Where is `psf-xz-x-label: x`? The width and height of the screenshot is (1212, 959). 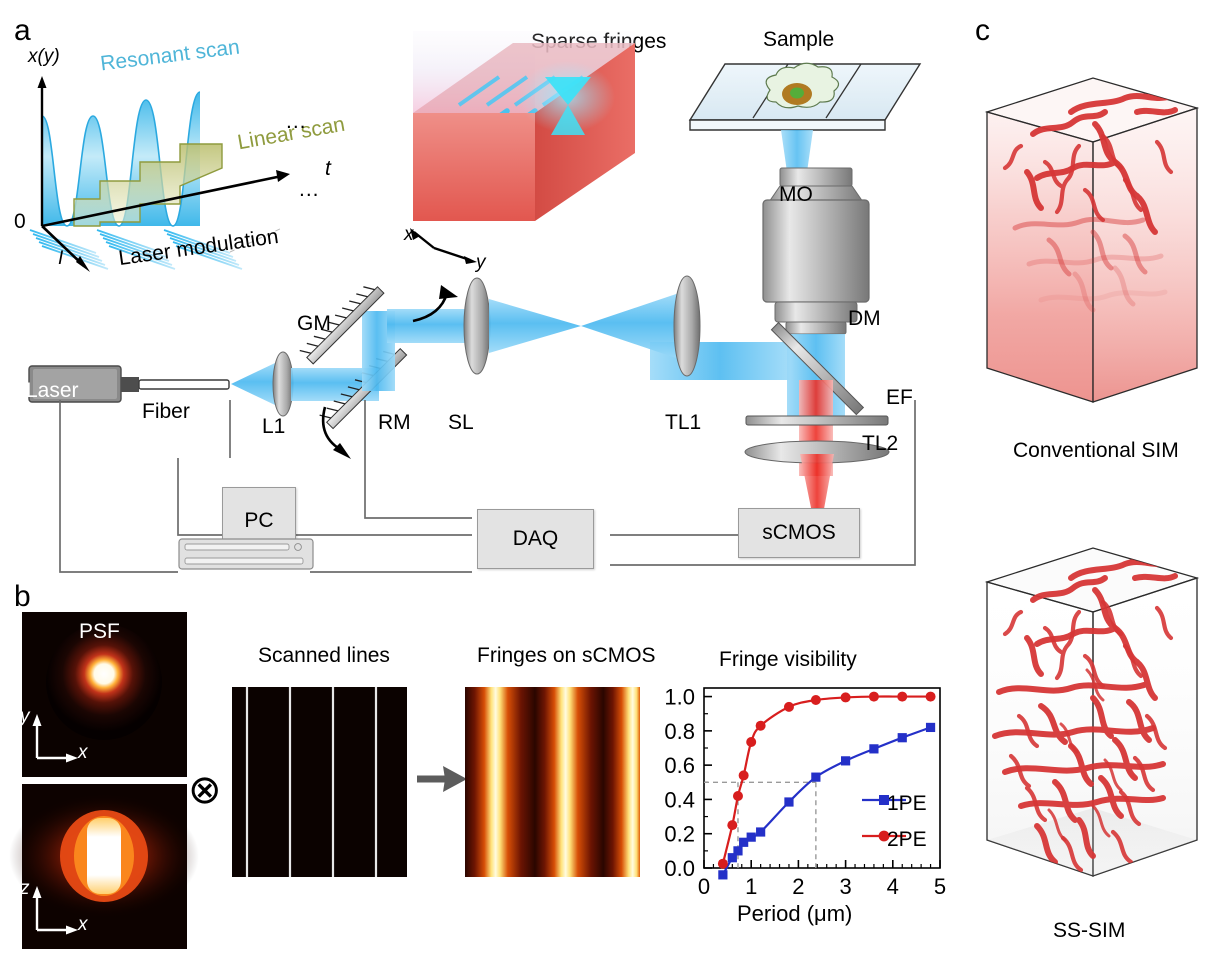
psf-xz-x-label: x is located at coordinates (83, 924).